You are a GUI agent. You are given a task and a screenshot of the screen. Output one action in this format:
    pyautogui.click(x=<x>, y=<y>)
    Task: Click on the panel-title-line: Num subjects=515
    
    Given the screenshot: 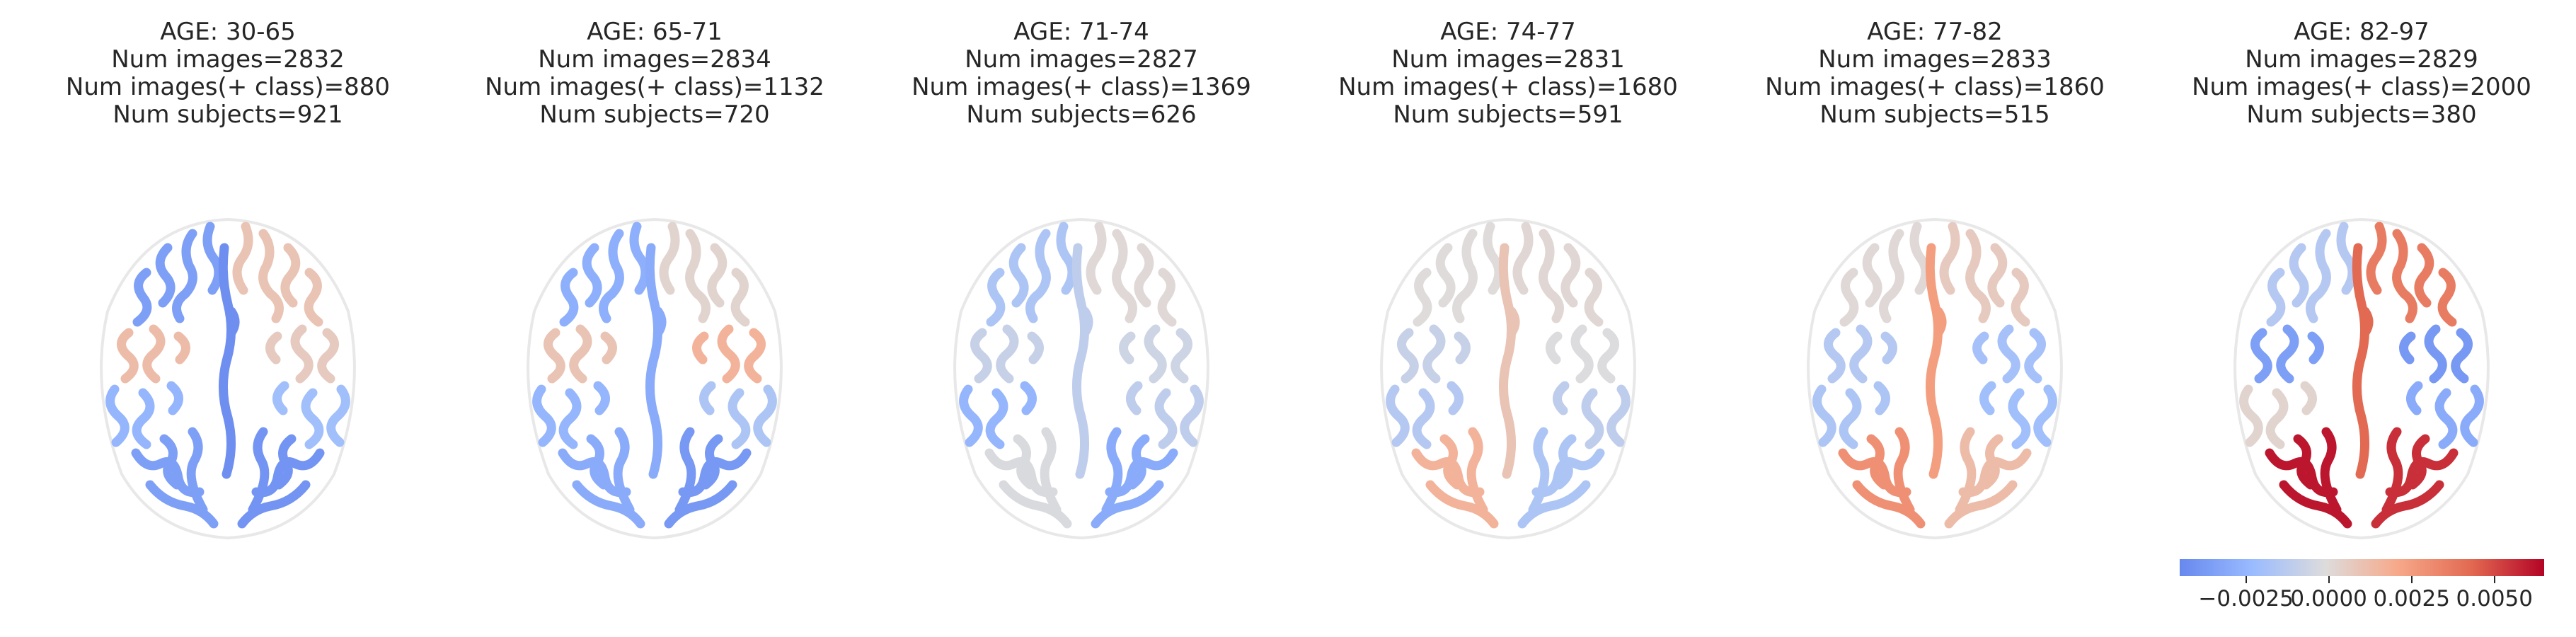 What is the action you would take?
    pyautogui.click(x=1935, y=115)
    